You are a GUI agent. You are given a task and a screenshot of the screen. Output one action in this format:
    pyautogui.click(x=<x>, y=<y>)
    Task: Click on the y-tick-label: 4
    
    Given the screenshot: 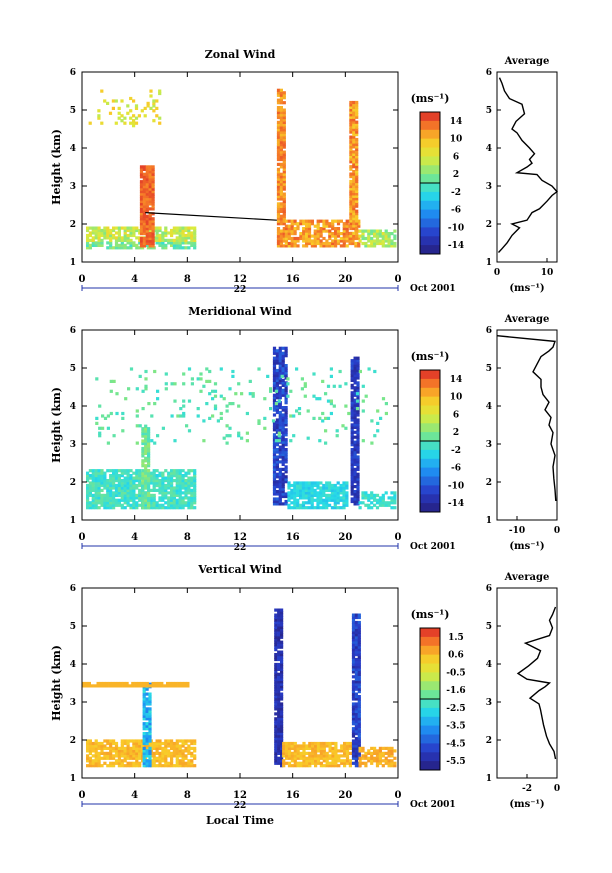 What is the action you would take?
    pyautogui.click(x=73, y=149)
    